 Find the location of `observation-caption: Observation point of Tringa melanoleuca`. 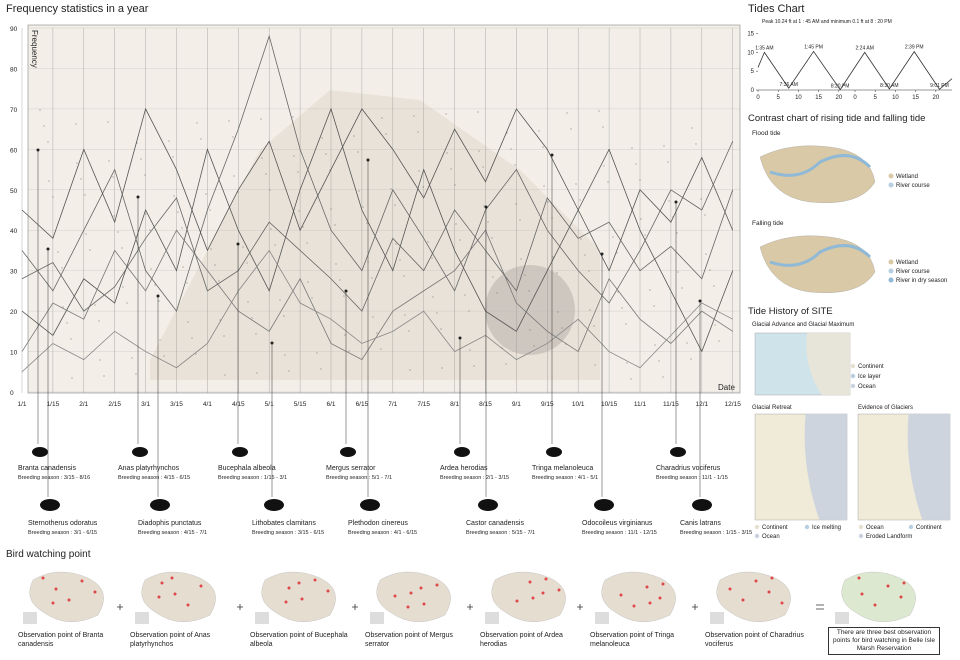

observation-caption: Observation point of Tringa melanoleuca is located at coordinates (632, 640).